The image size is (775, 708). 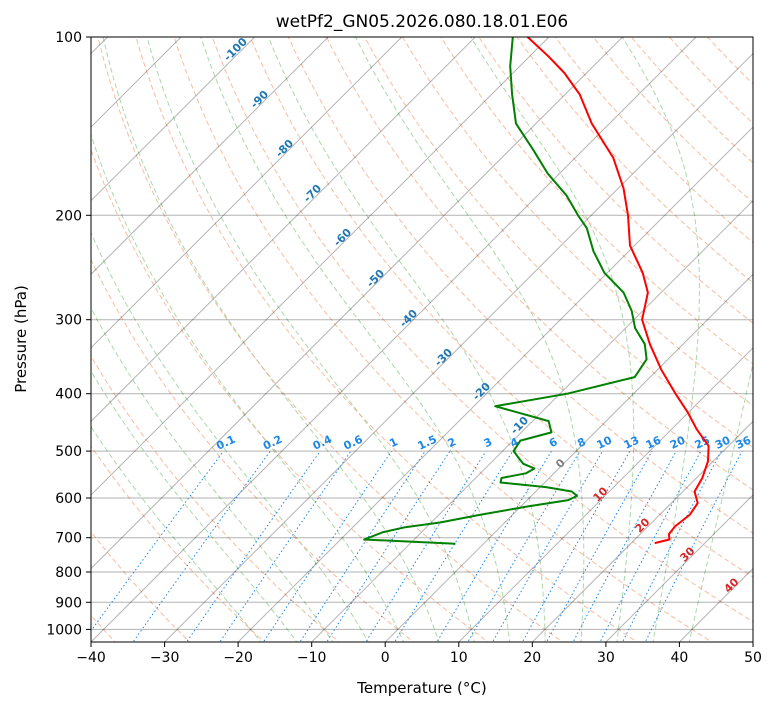 I want to click on y-tick-label: 100, so click(x=68, y=38).